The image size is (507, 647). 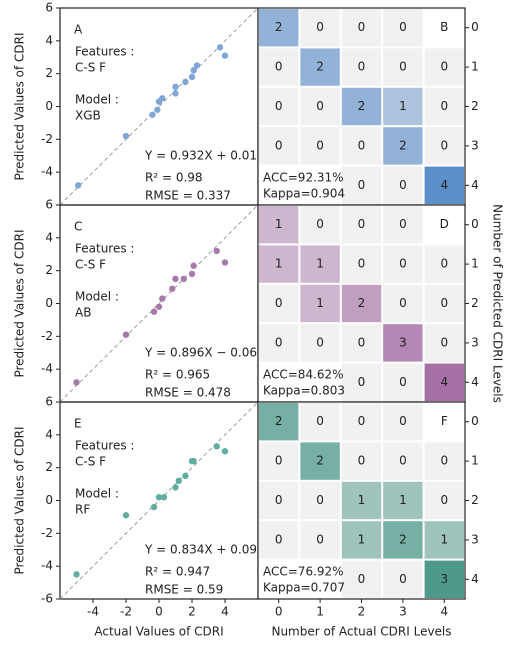 What do you see at coordinates (303, 178) in the screenshot?
I see `annotation: ACC=92.31%` at bounding box center [303, 178].